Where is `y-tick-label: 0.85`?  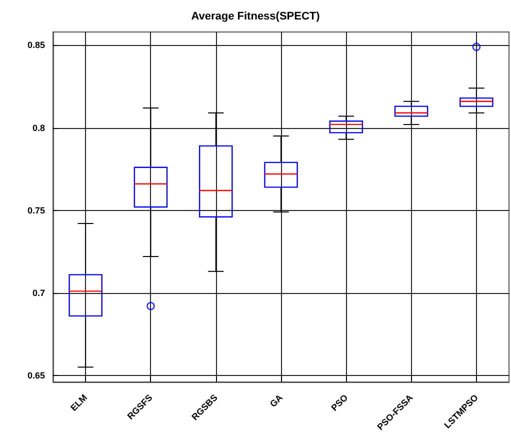
y-tick-label: 0.85 is located at coordinates (36, 45).